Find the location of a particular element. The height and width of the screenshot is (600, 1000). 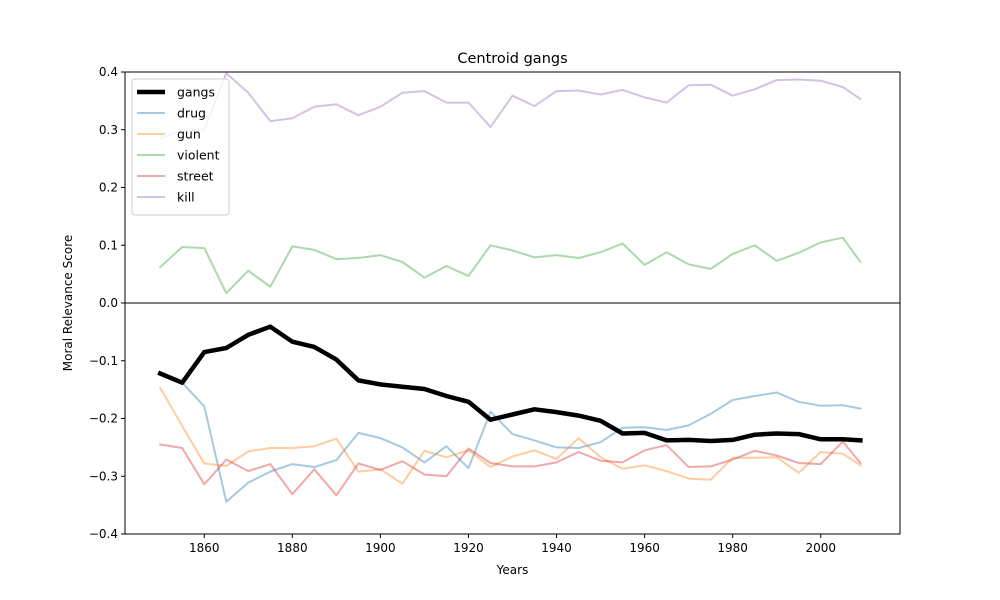

series-line-street is located at coordinates (510, 468).